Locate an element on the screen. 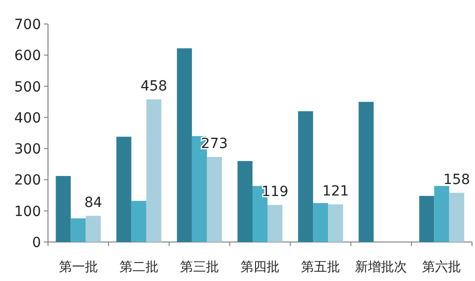 The width and height of the screenshot is (475, 281). x-tick-label: 第五批 is located at coordinates (320, 267).